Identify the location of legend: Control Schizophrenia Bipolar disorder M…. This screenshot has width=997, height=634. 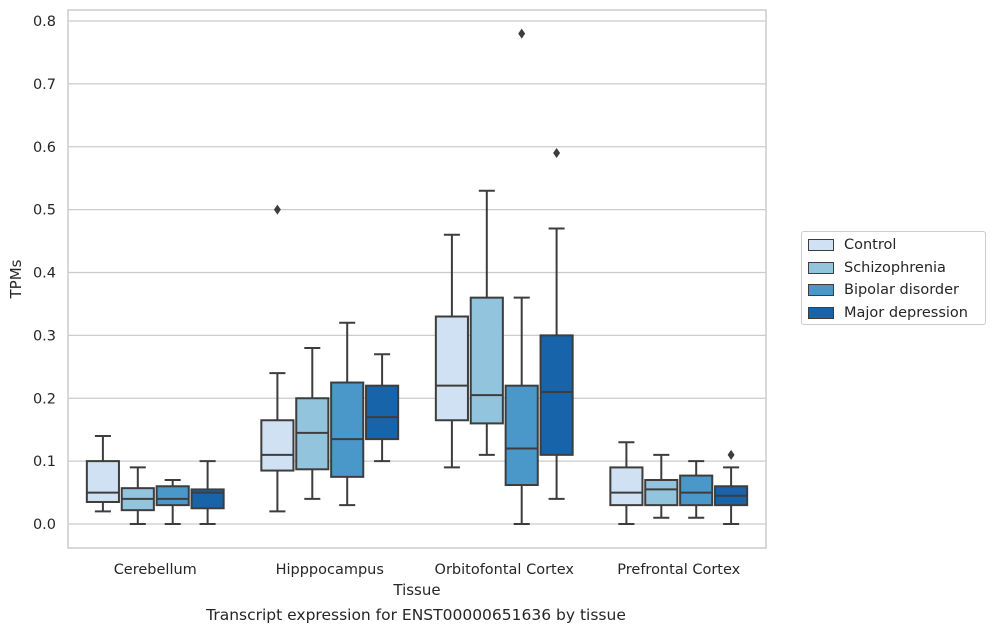
(893, 278).